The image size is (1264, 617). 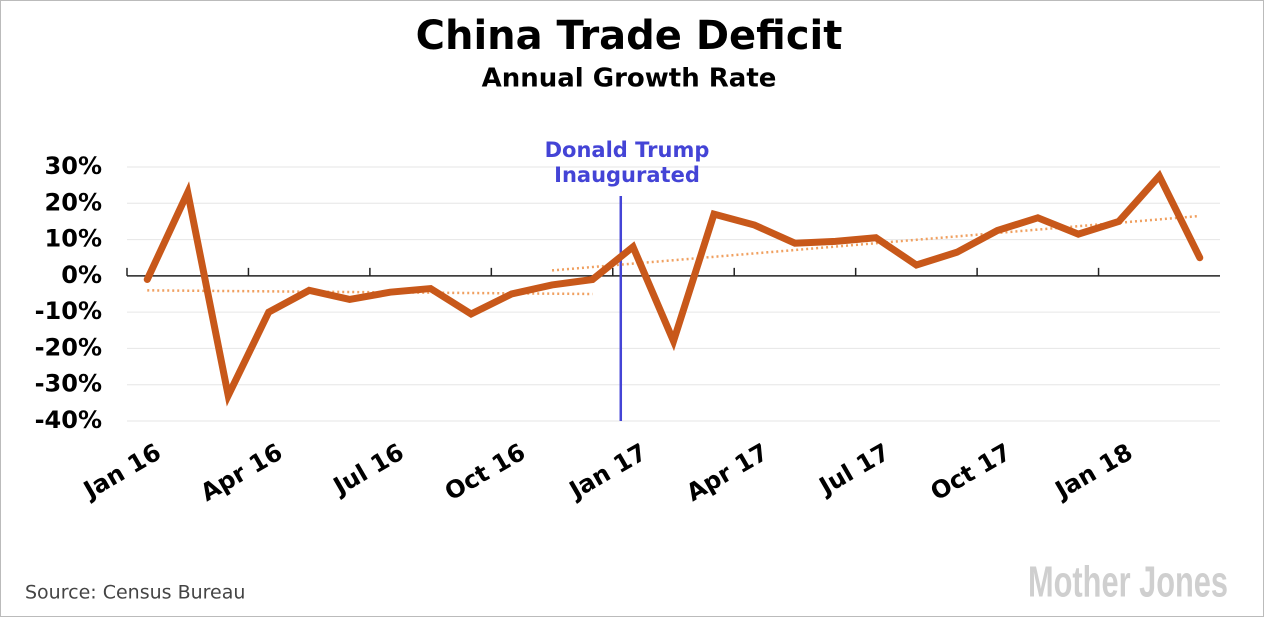 What do you see at coordinates (73, 202) in the screenshot?
I see `y-tick-label: 20%` at bounding box center [73, 202].